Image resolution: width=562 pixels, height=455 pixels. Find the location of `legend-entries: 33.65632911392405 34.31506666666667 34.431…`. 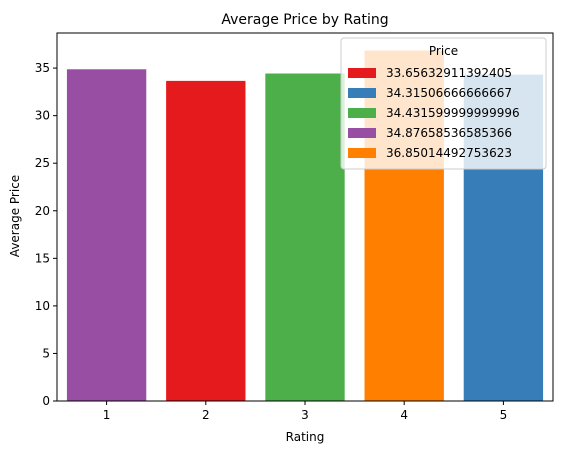

legend-entries: 33.65632911392405 34.31506666666667 34.431… is located at coordinates (434, 113).